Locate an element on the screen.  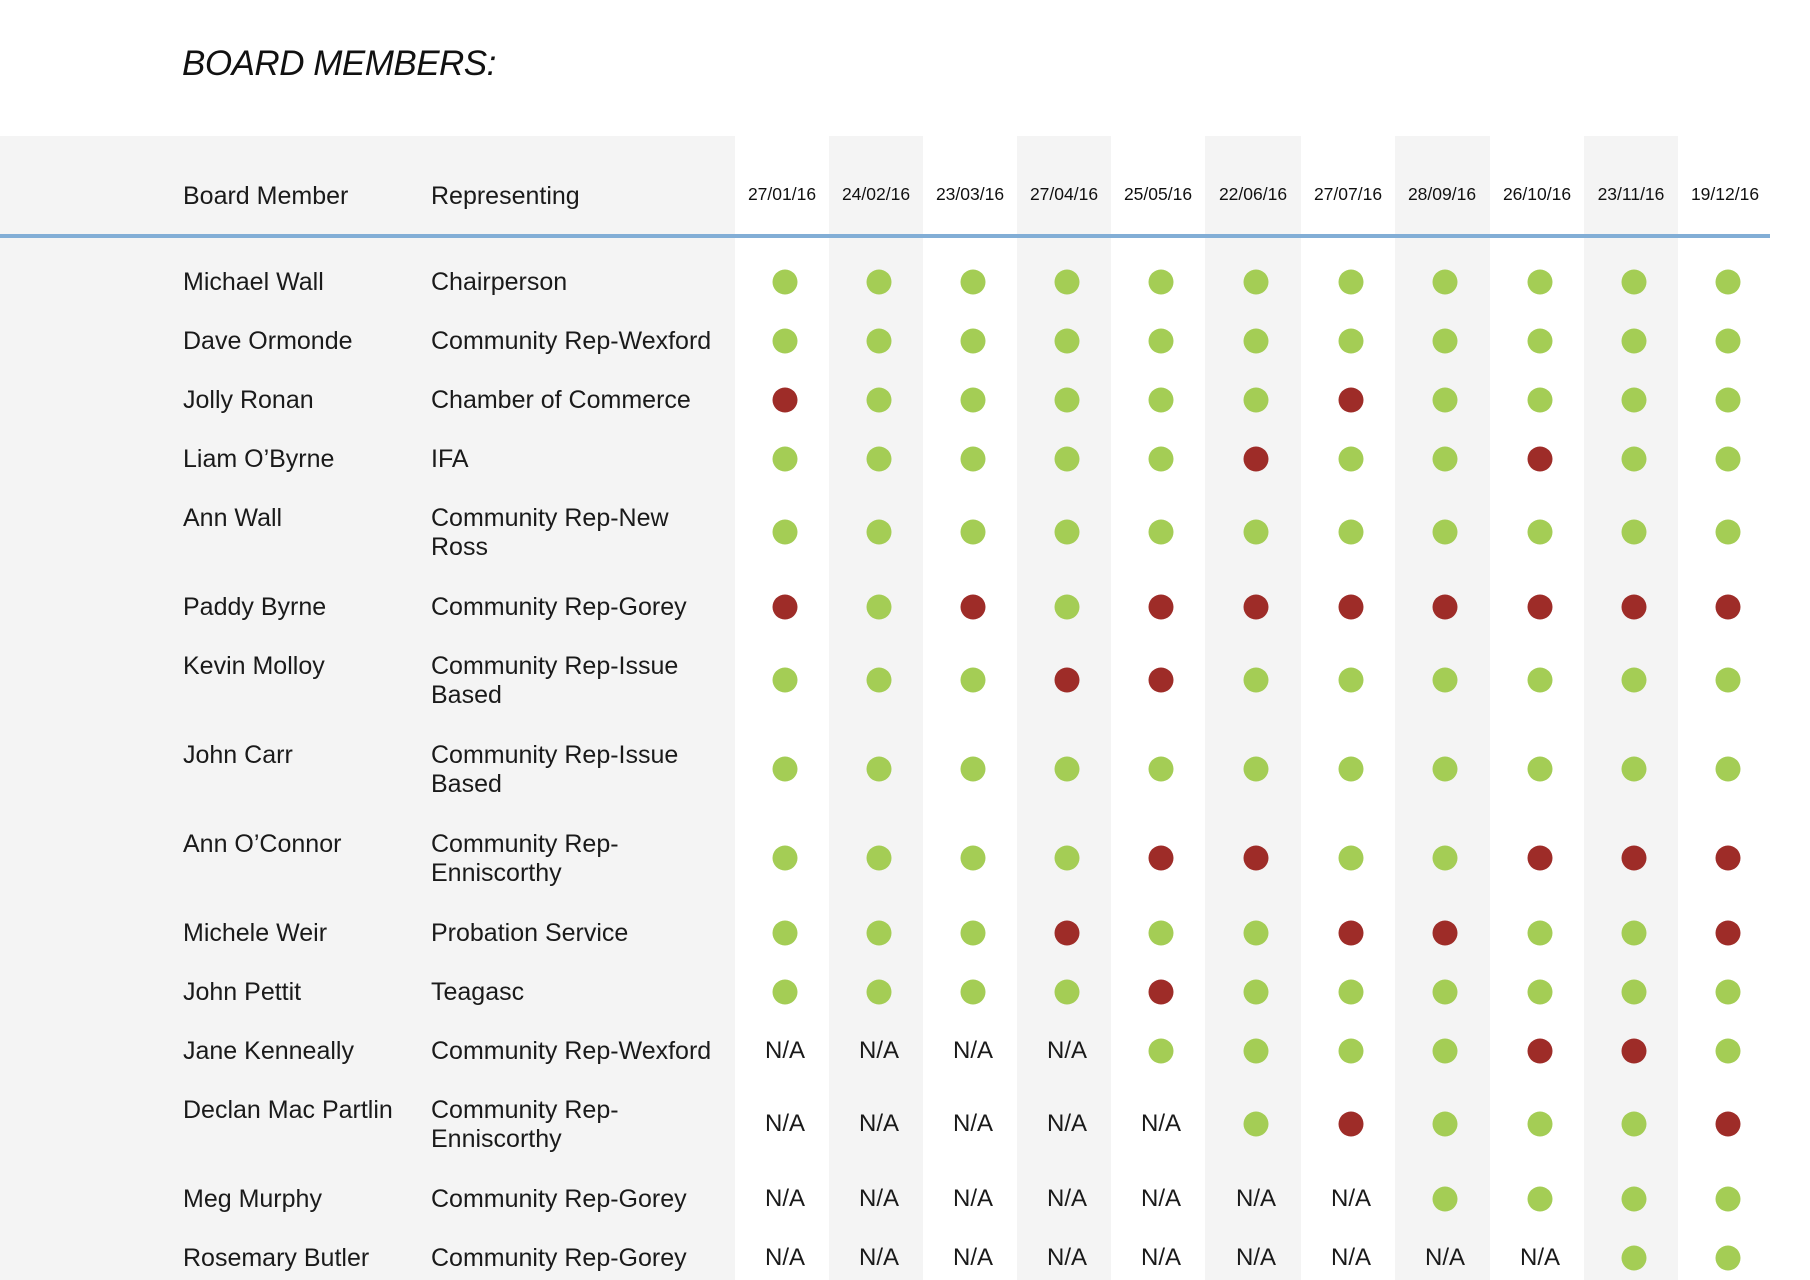
member-representing: Probation Service is located at coordinates (530, 933).